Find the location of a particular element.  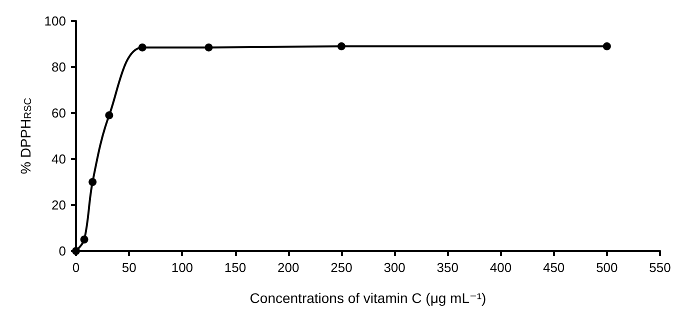

x-tick-label: 250 is located at coordinates (341, 267).